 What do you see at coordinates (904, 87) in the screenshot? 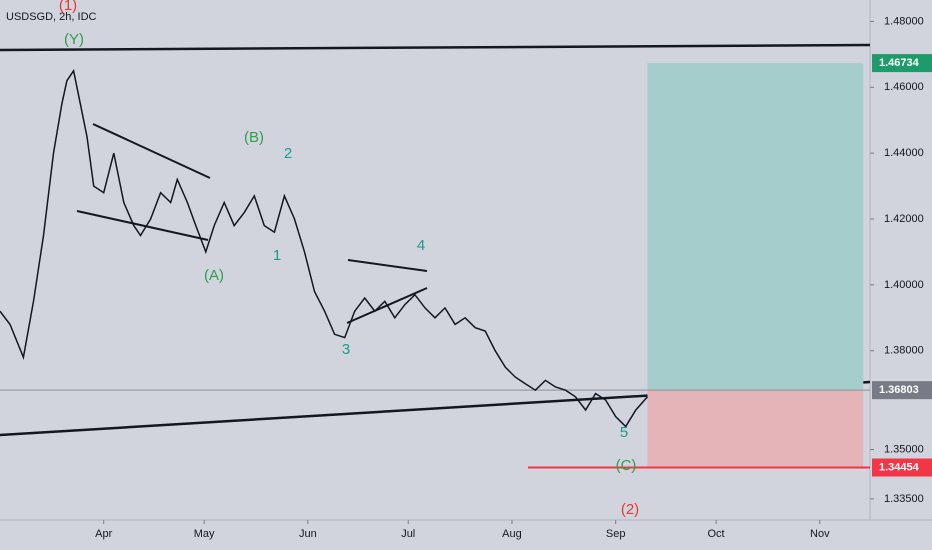
I see `y-tick-label: 1.46000` at bounding box center [904, 87].